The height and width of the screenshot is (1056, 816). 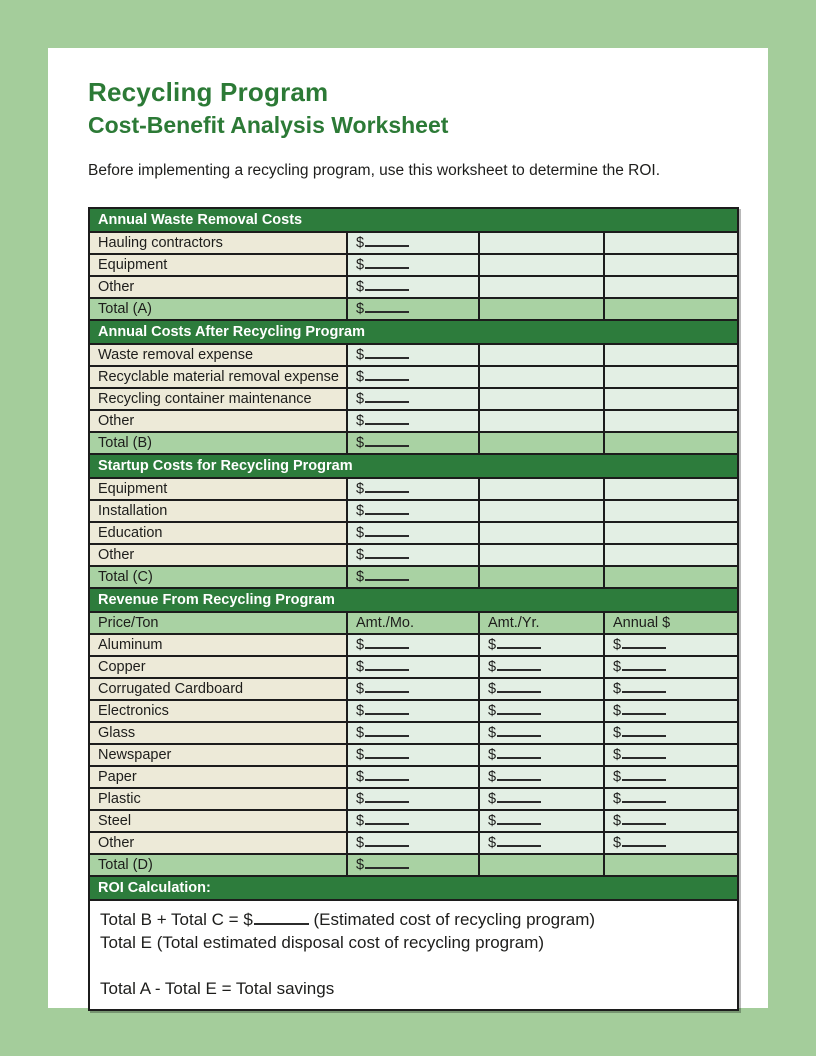 What do you see at coordinates (671, 623) in the screenshot?
I see `column-header: Annual $` at bounding box center [671, 623].